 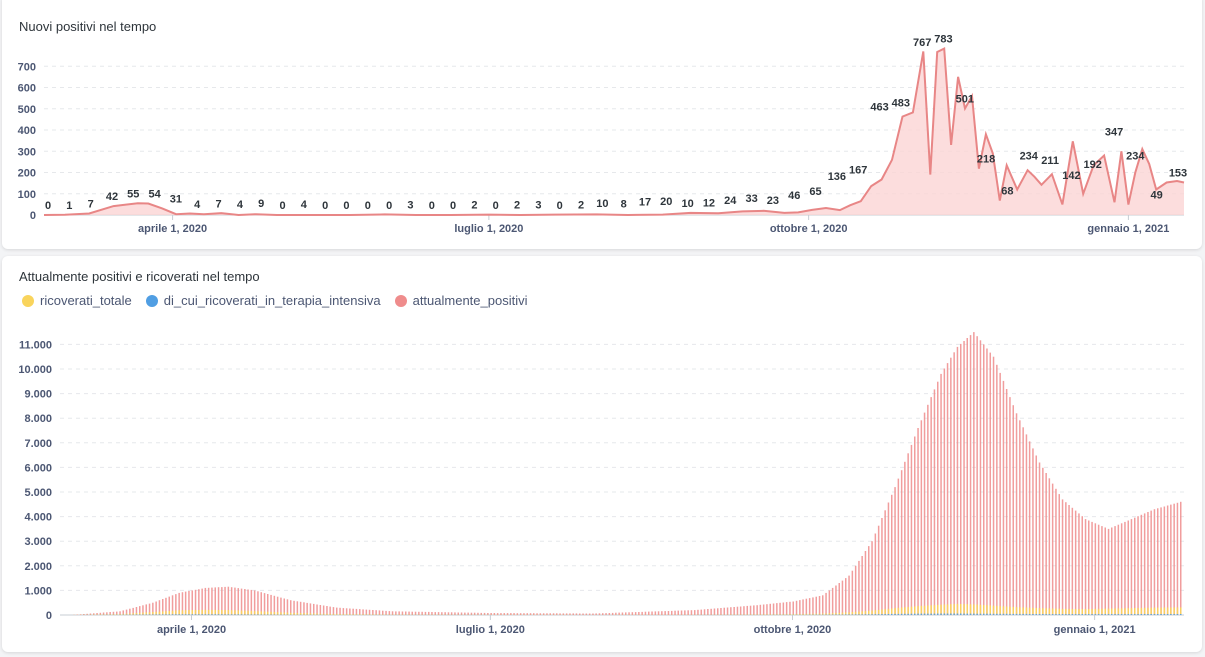 I want to click on y-tick-label: 8.000, so click(x=38, y=419).